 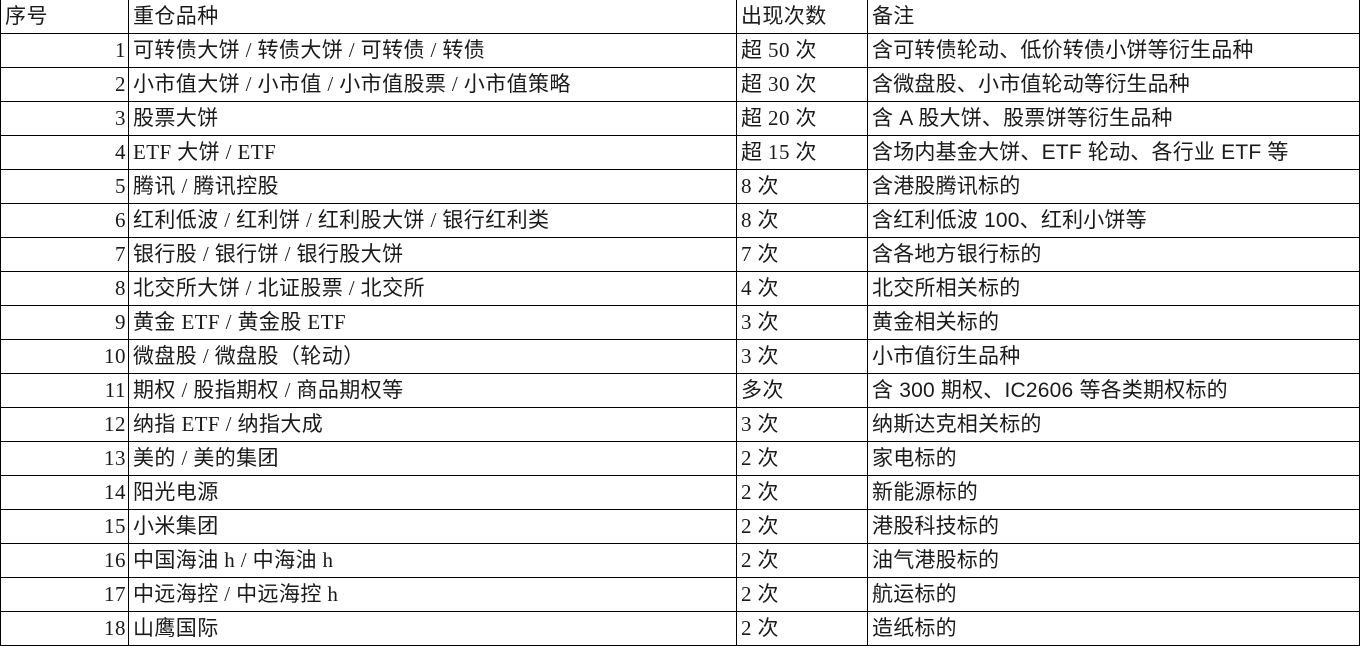 I want to click on cell-index: 15, so click(x=64, y=526).